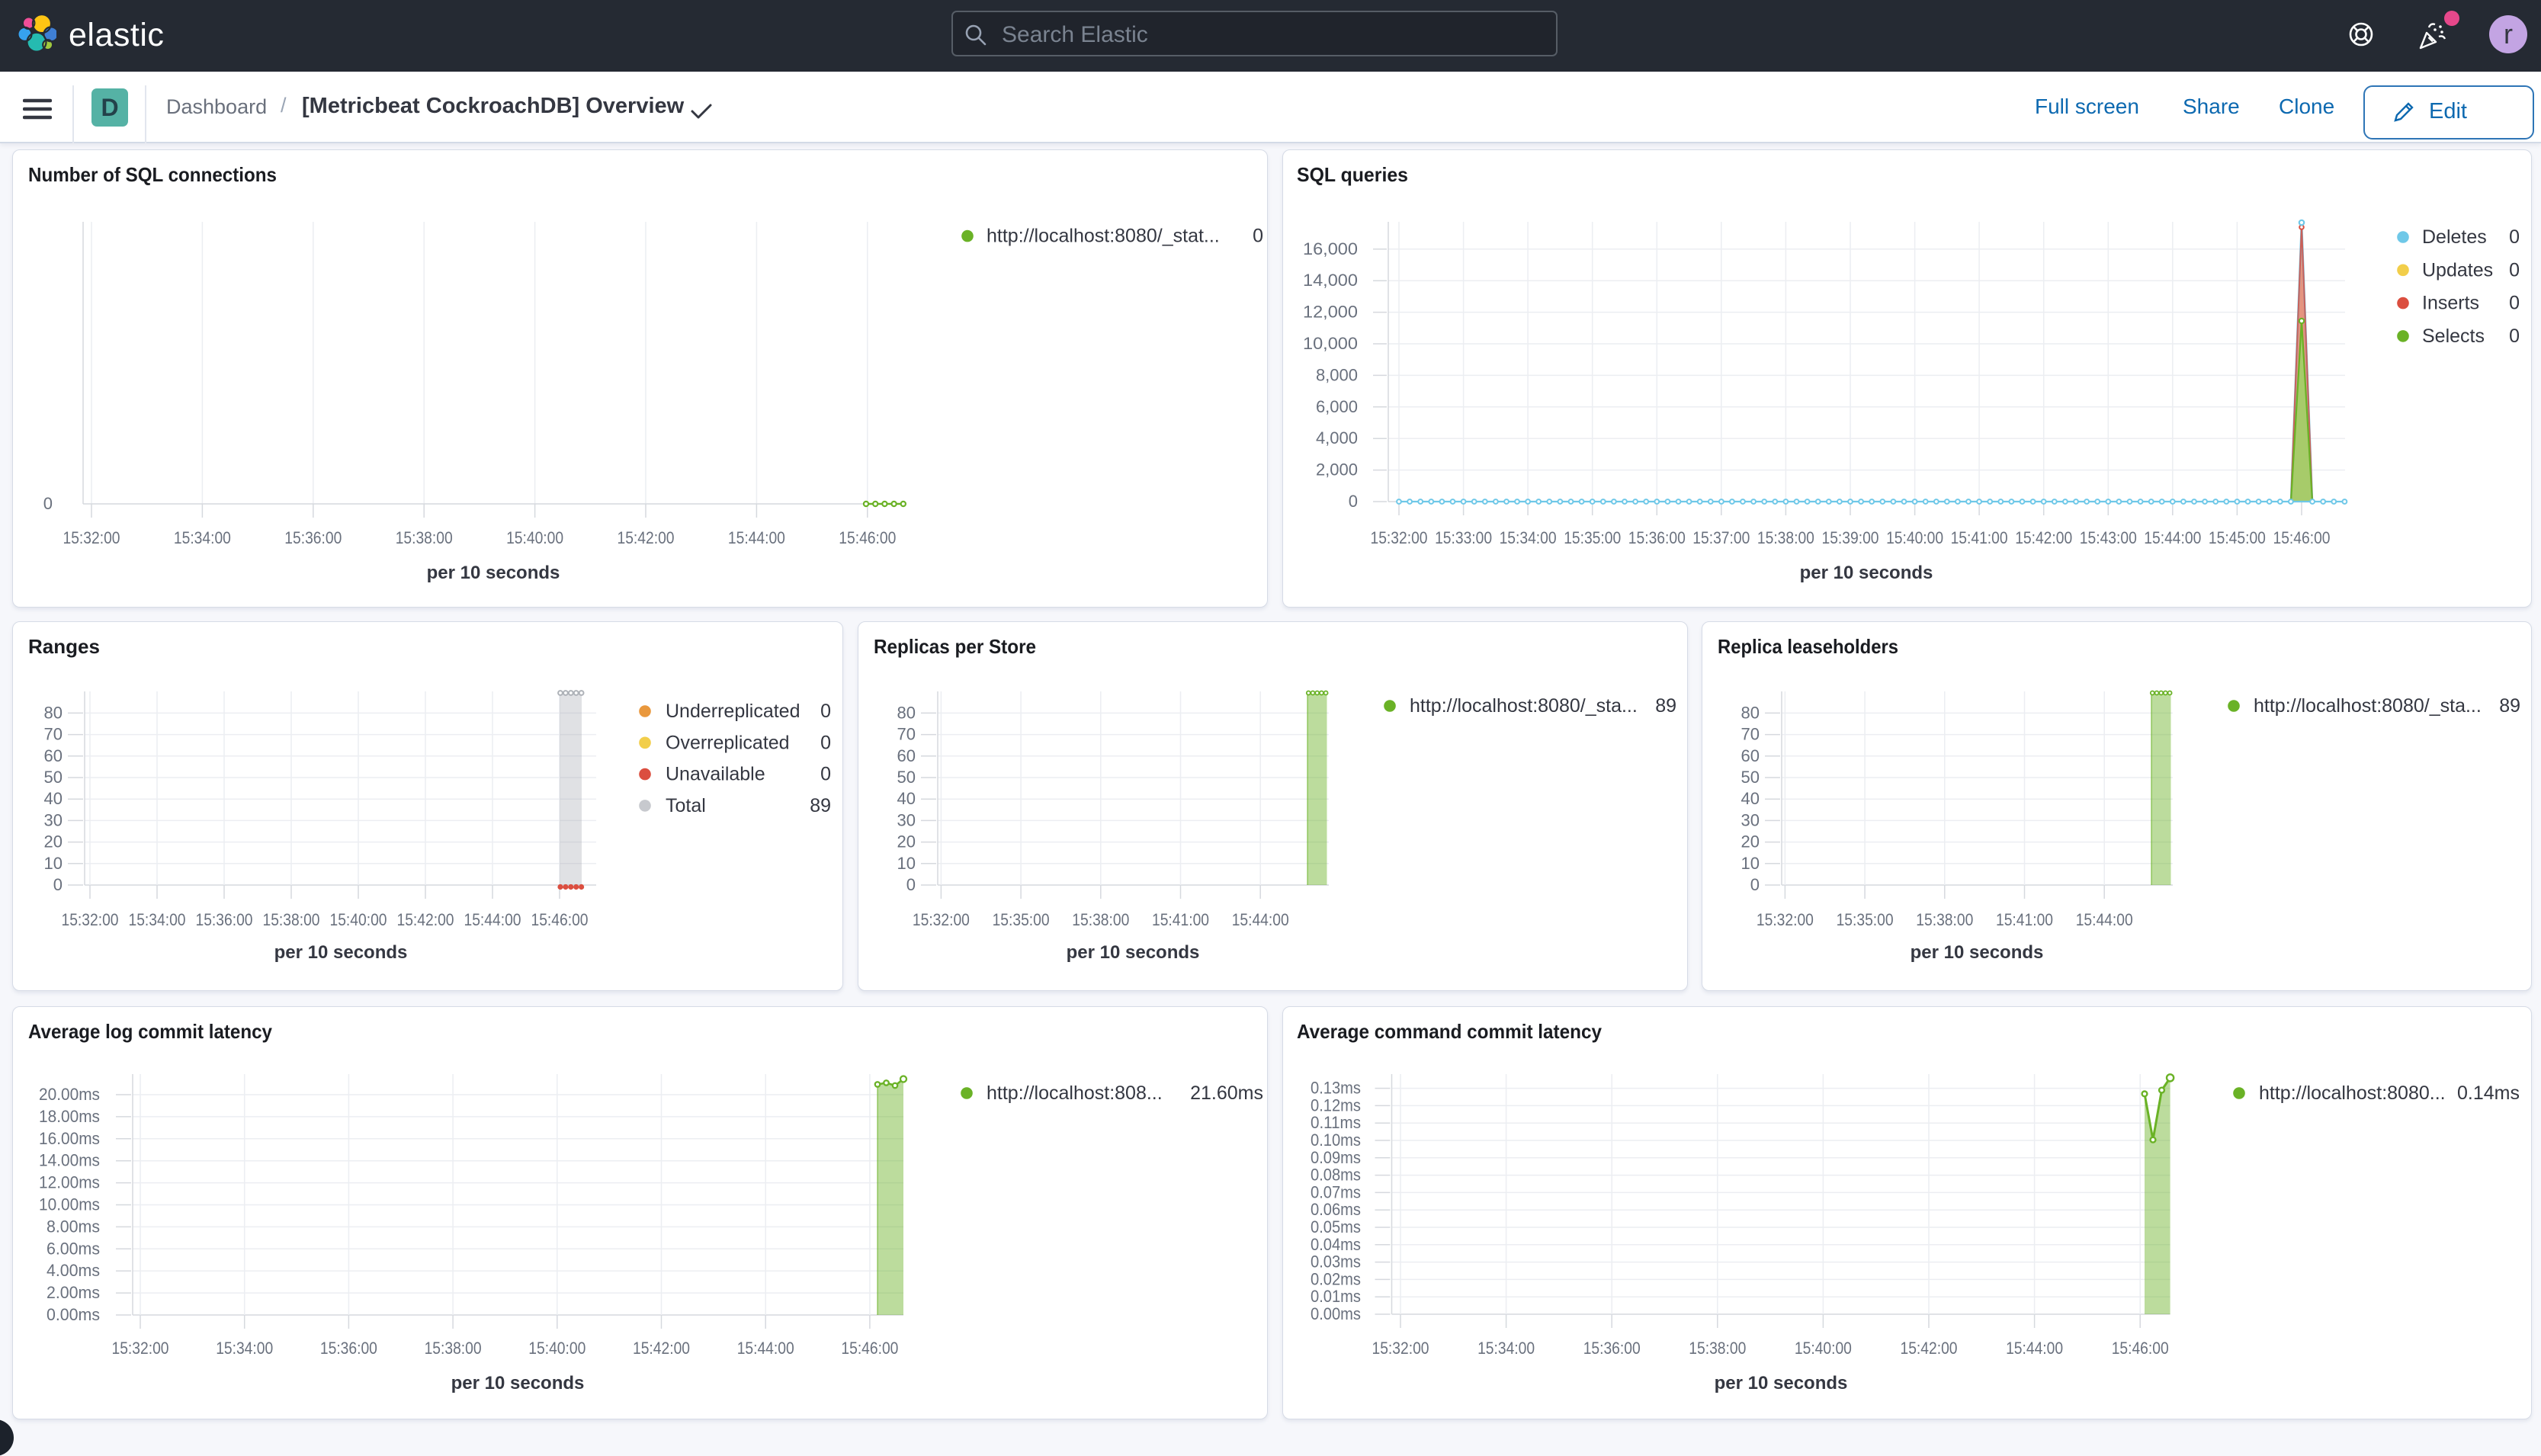  Describe the element at coordinates (151, 1031) in the screenshot. I see `svg-text: Average log commit latency` at that location.